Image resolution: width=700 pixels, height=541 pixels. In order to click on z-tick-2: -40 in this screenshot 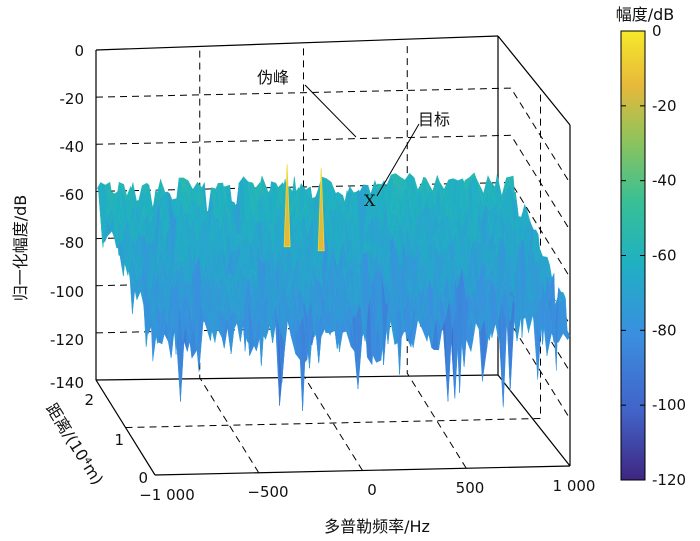, I will do `click(72, 147)`.